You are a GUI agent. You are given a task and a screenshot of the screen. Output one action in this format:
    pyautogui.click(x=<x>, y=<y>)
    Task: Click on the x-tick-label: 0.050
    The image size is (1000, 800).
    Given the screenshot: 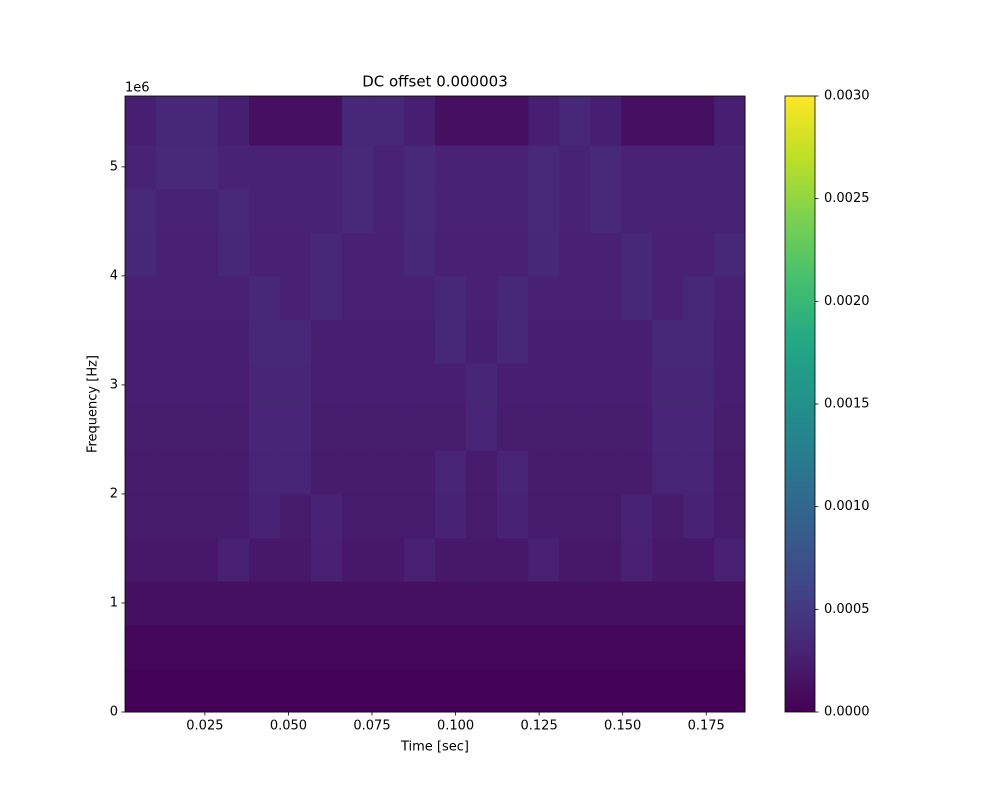 What is the action you would take?
    pyautogui.click(x=288, y=726)
    